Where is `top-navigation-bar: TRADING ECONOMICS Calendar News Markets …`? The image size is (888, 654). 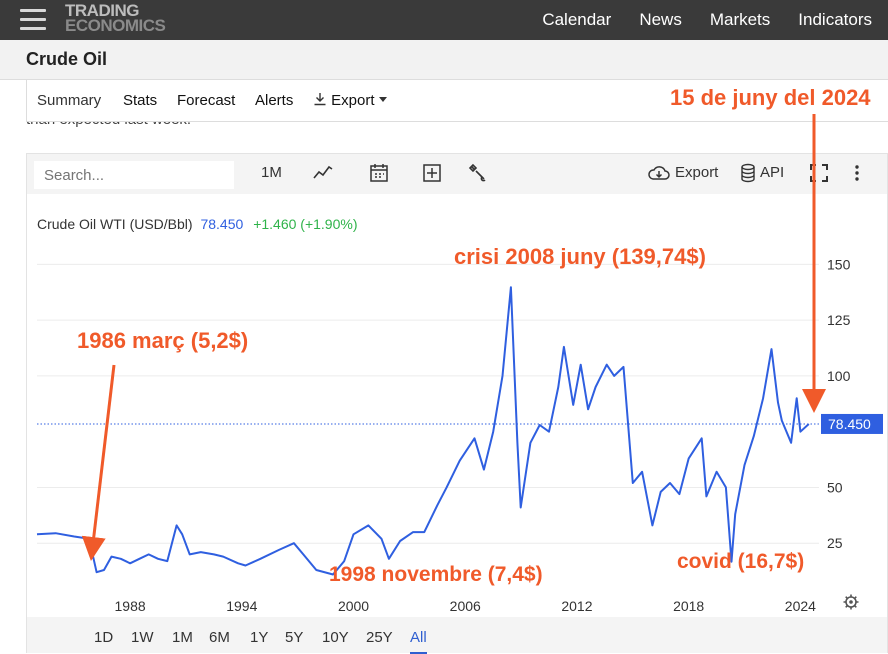 top-navigation-bar: TRADING ECONOMICS Calendar News Markets … is located at coordinates (444, 20).